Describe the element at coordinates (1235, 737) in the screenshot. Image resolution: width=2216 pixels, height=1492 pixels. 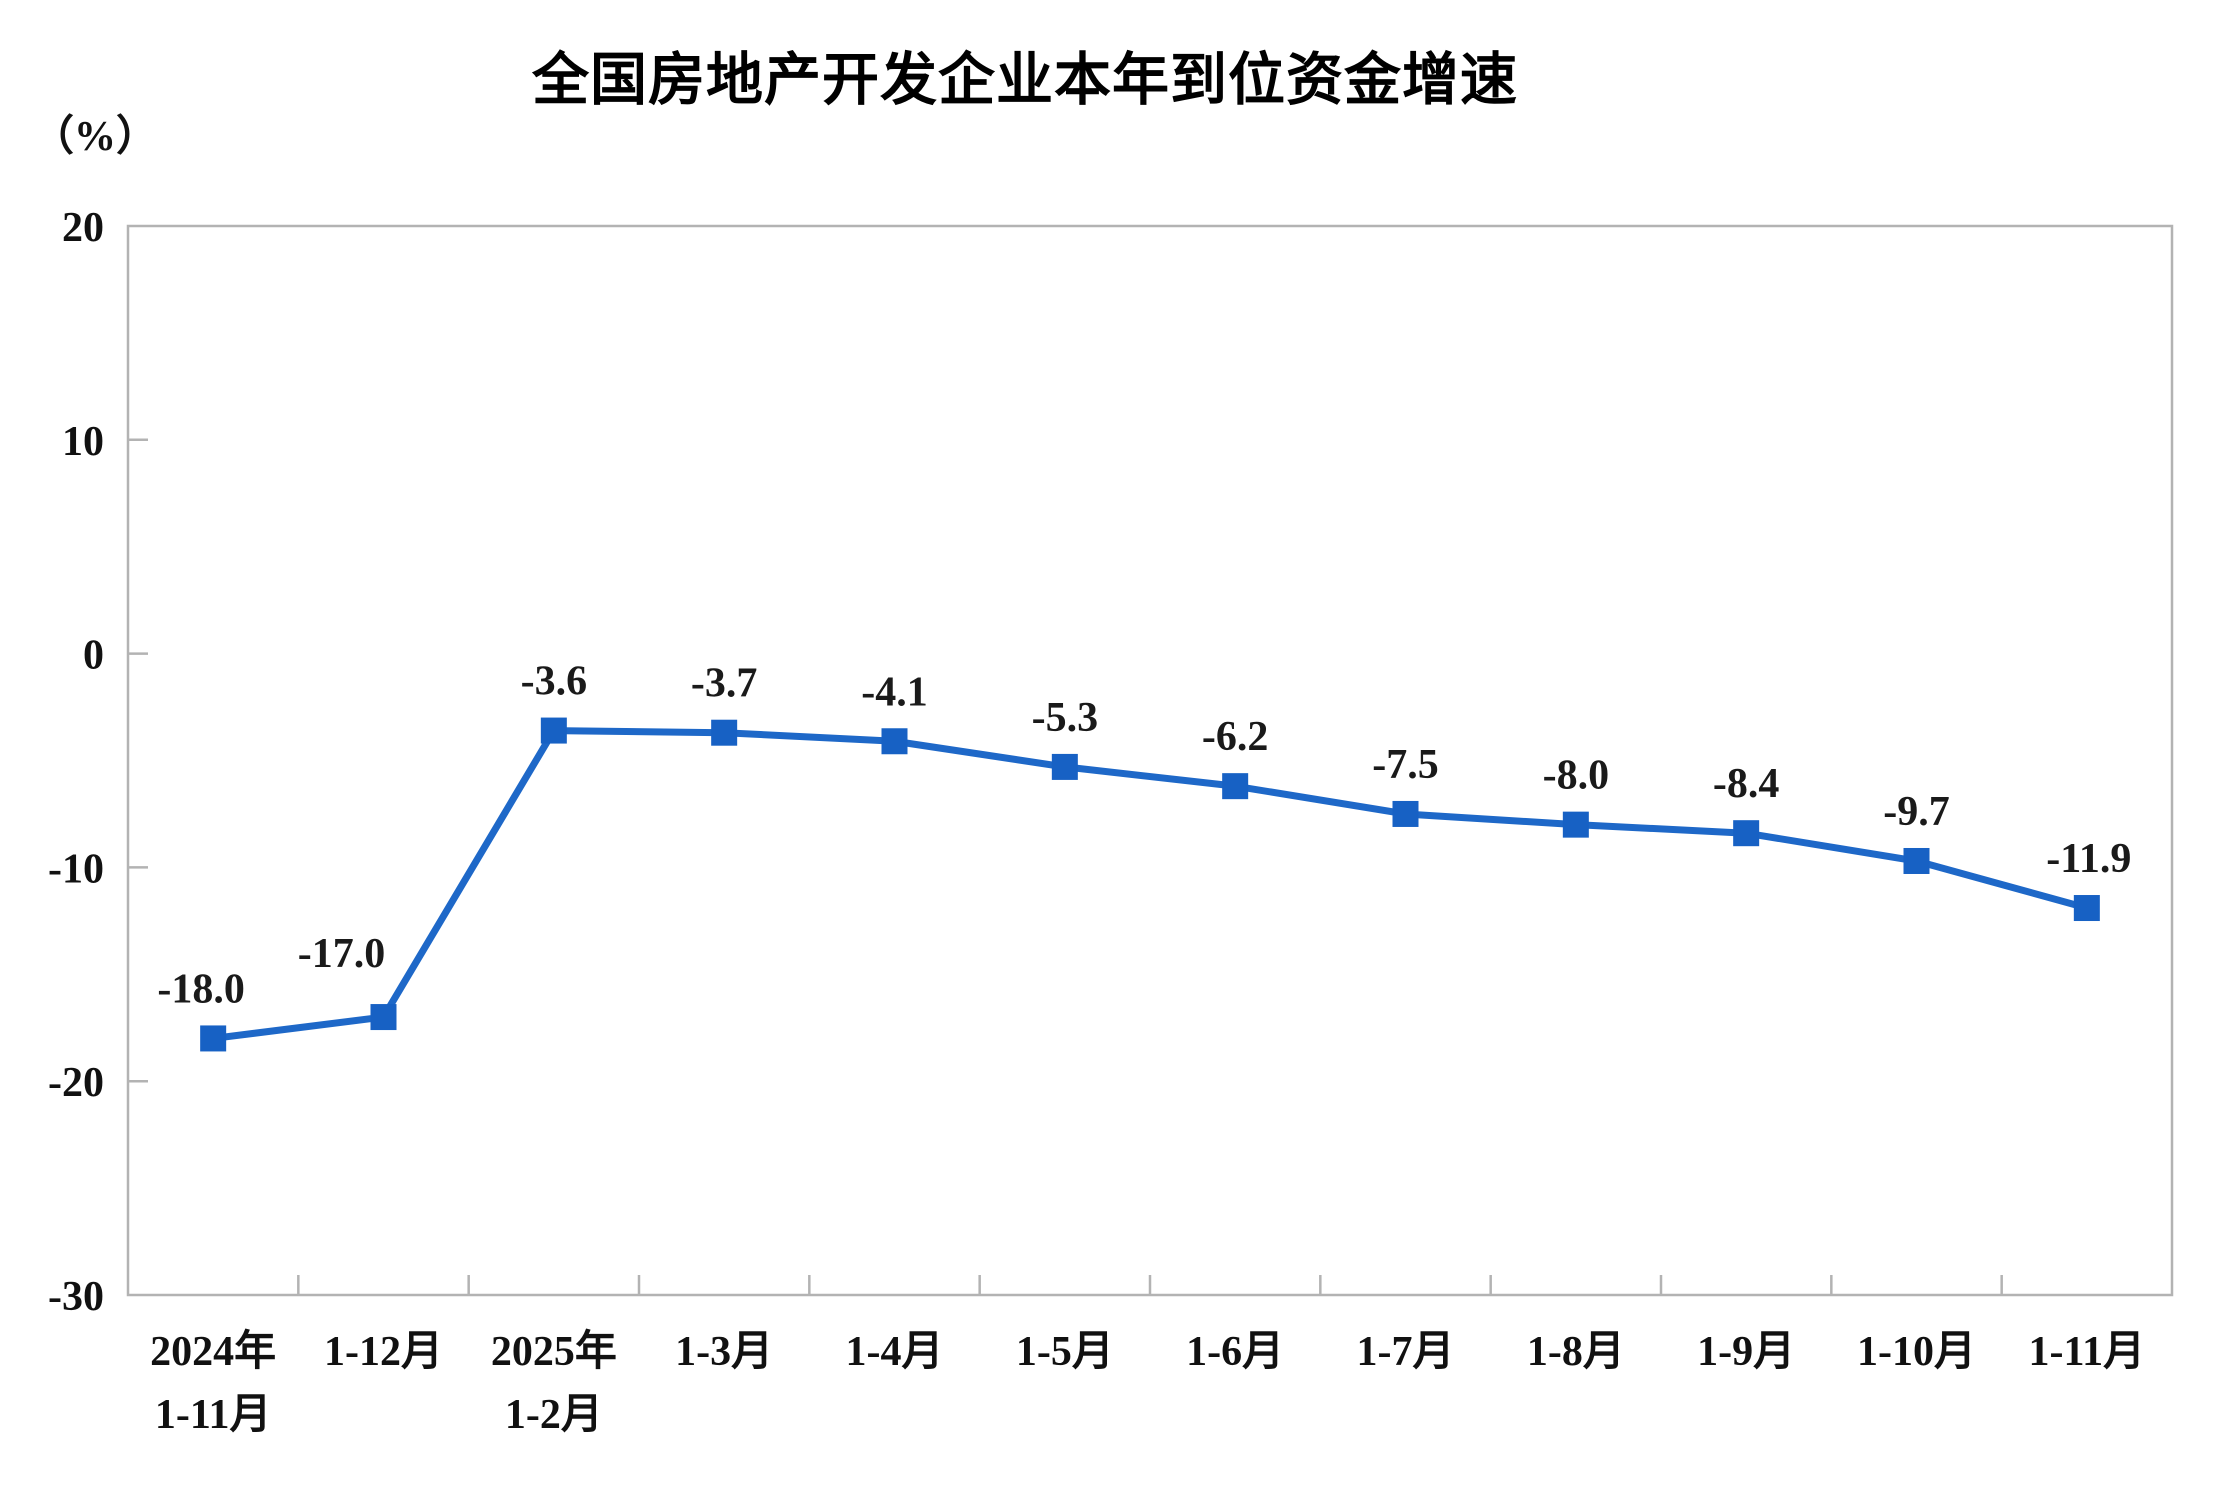
I see `data-point-label: -6.2` at that location.